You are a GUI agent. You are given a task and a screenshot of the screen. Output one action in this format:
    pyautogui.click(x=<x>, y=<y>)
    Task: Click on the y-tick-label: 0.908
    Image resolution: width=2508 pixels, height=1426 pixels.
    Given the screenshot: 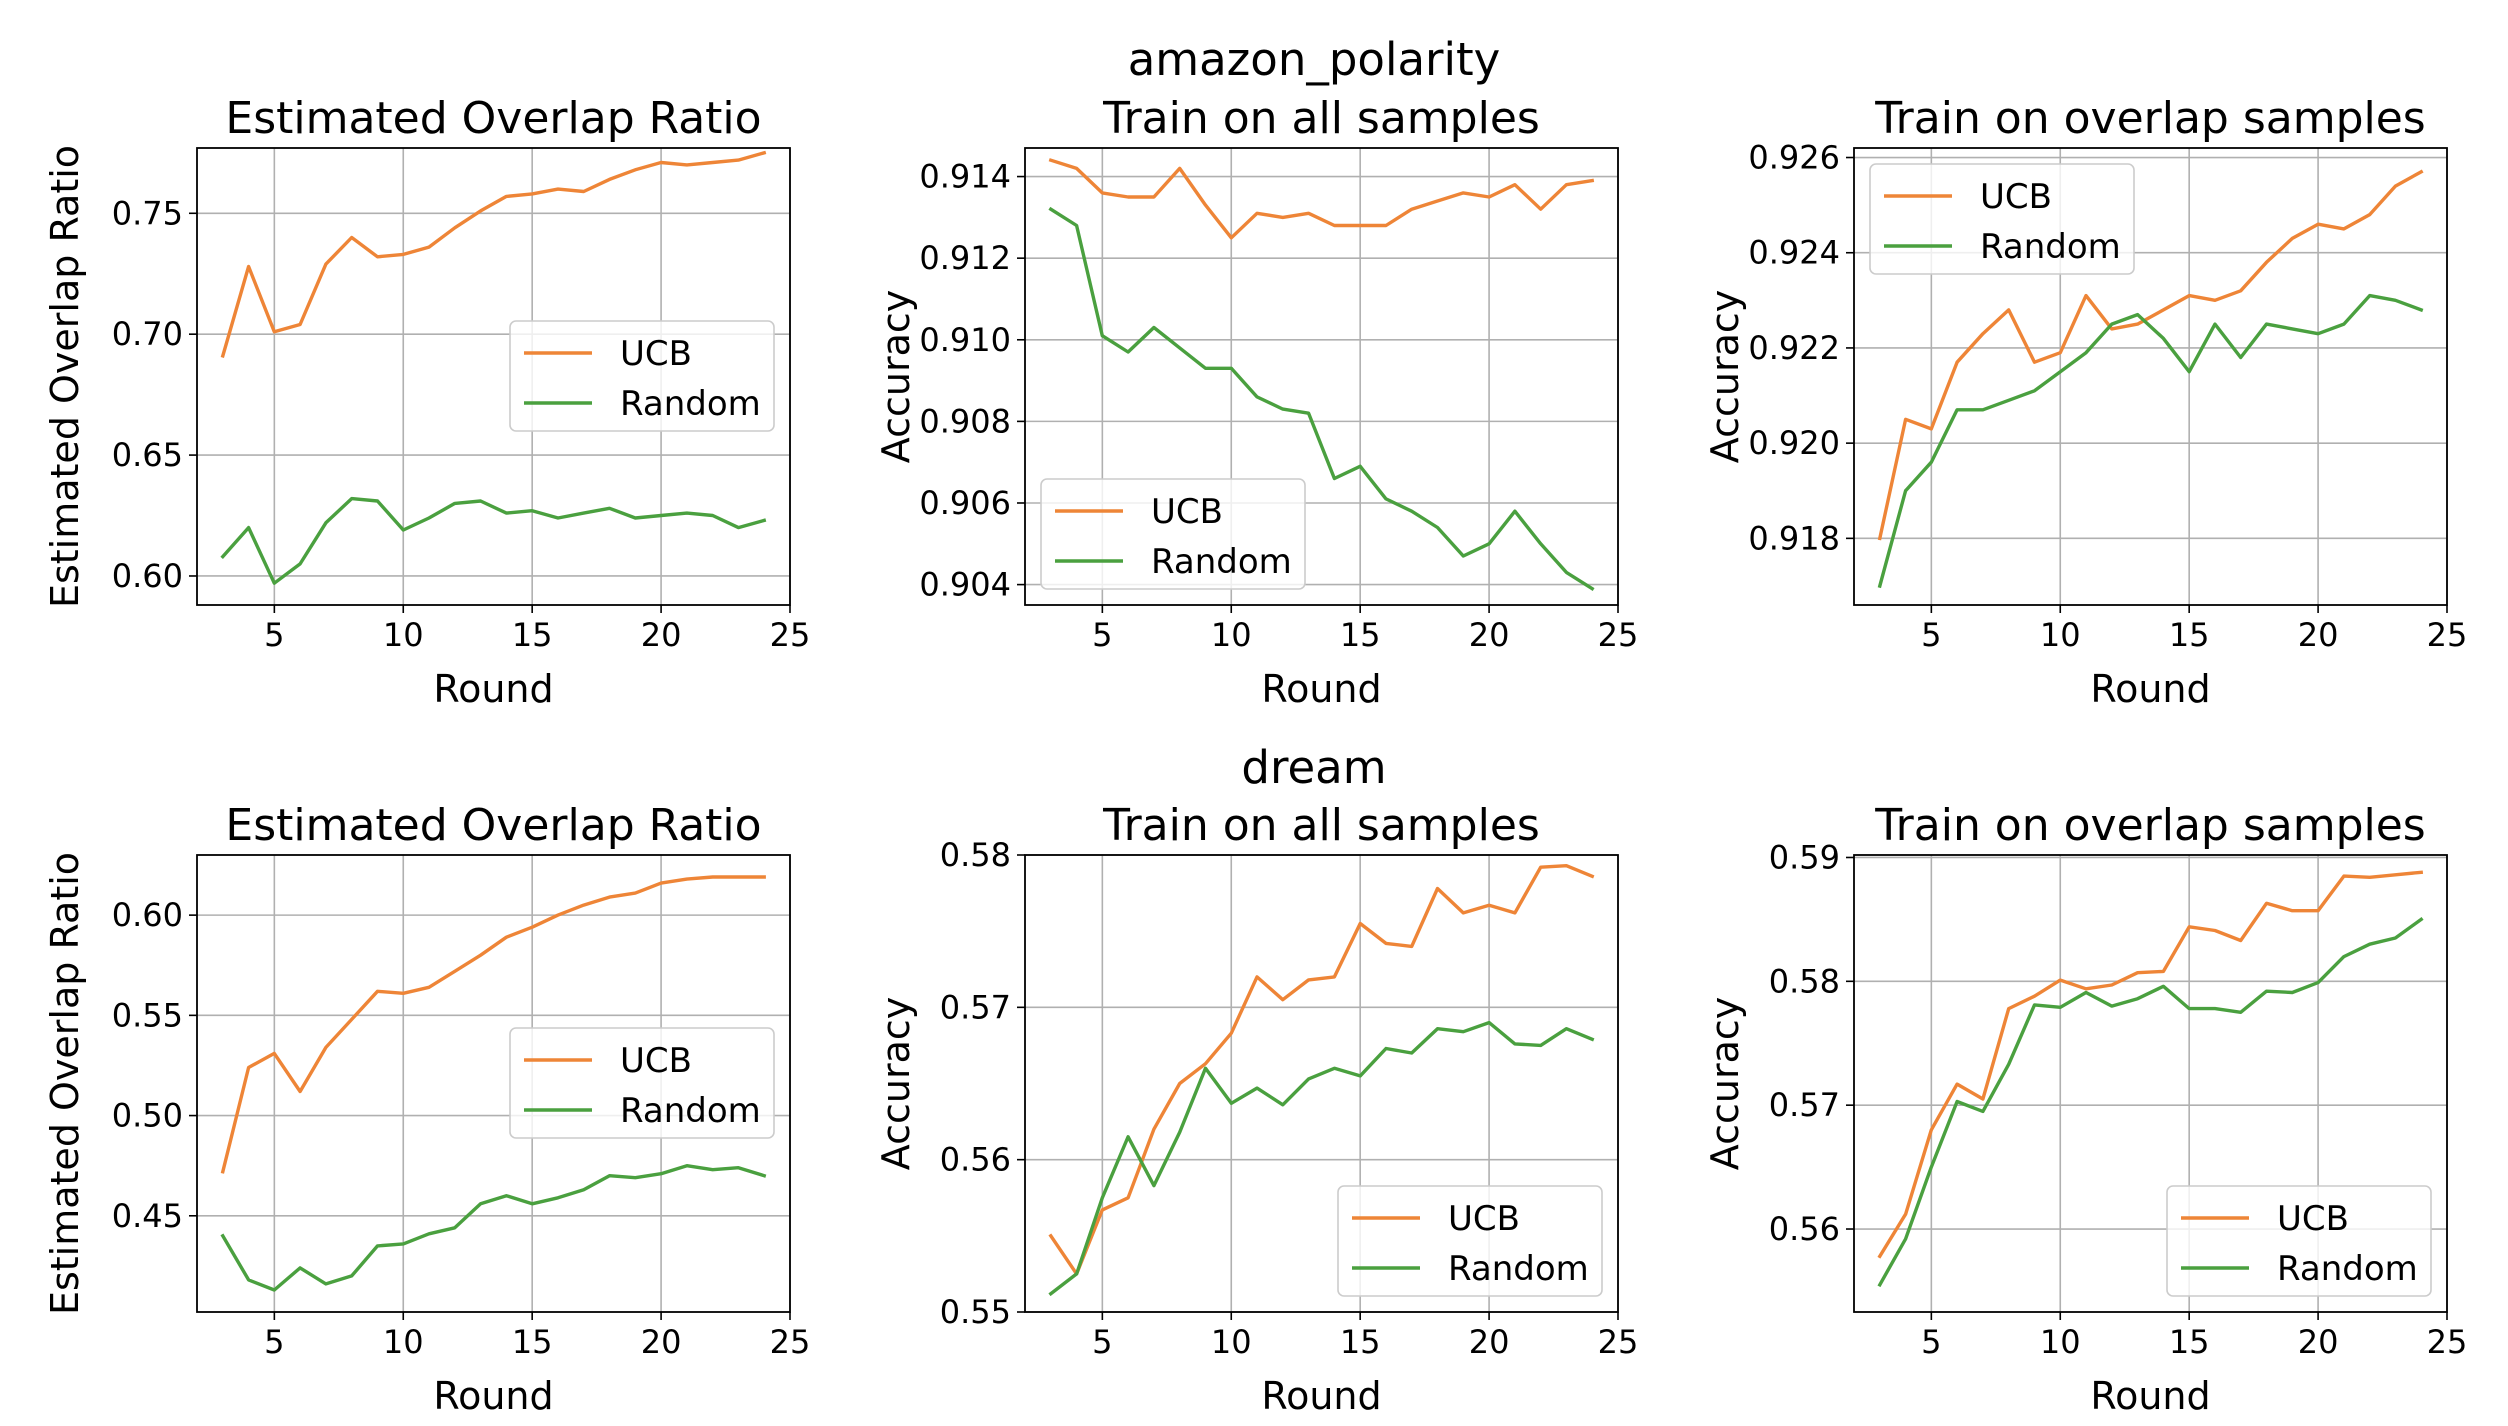 What is the action you would take?
    pyautogui.click(x=965, y=421)
    